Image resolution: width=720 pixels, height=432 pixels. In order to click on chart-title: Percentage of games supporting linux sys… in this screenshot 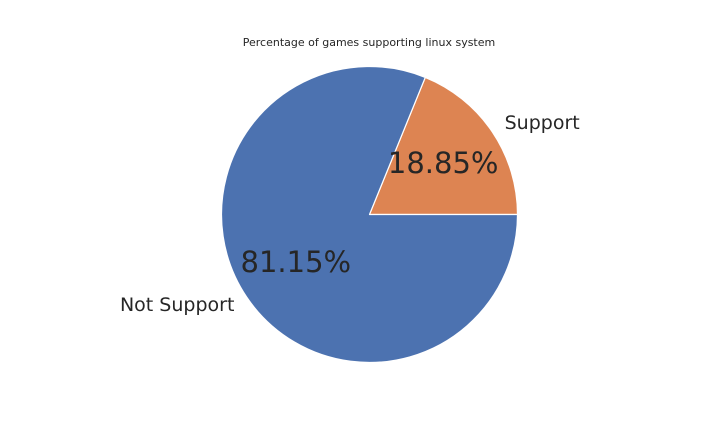, I will do `click(369, 42)`.